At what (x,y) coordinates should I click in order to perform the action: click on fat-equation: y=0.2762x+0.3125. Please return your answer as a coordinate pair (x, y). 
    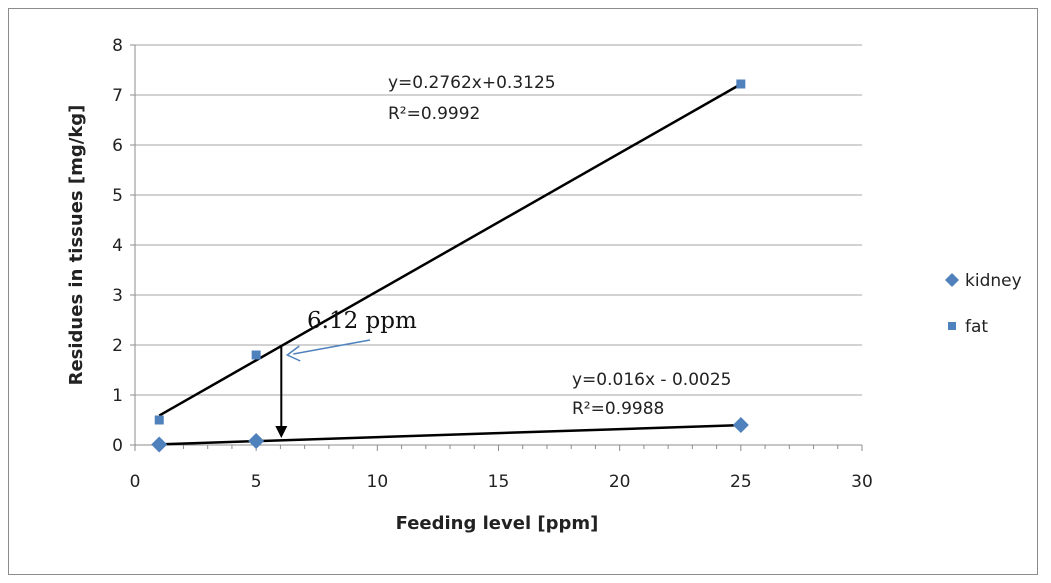
    Looking at the image, I should click on (472, 83).